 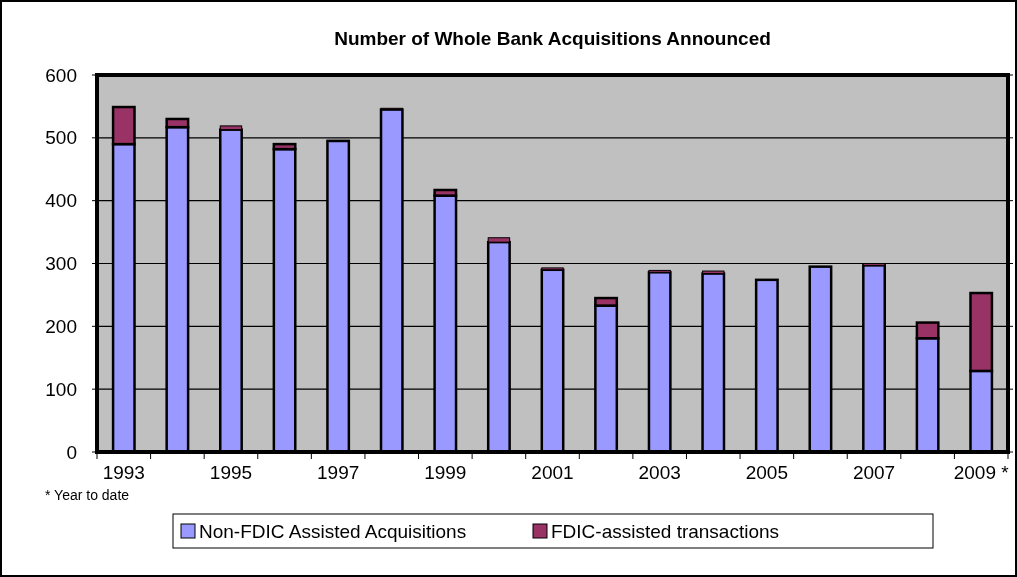 I want to click on x-tick-label: 2001, so click(x=552, y=472).